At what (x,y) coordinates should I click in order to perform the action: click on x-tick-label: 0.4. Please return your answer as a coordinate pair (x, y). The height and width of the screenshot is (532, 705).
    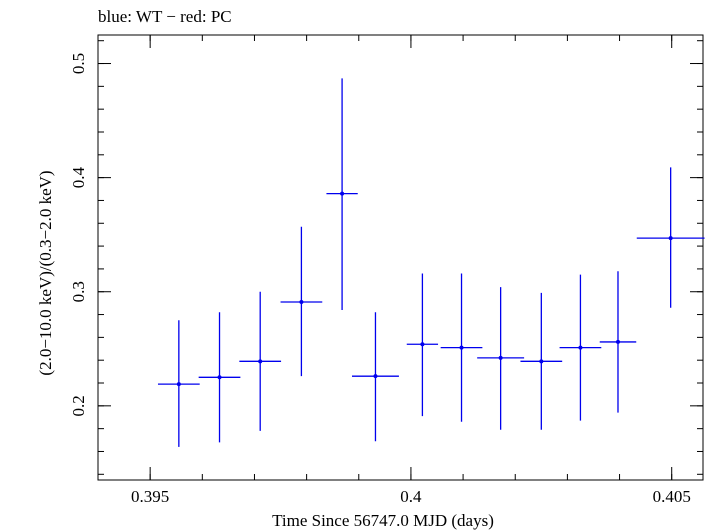
    Looking at the image, I should click on (411, 496).